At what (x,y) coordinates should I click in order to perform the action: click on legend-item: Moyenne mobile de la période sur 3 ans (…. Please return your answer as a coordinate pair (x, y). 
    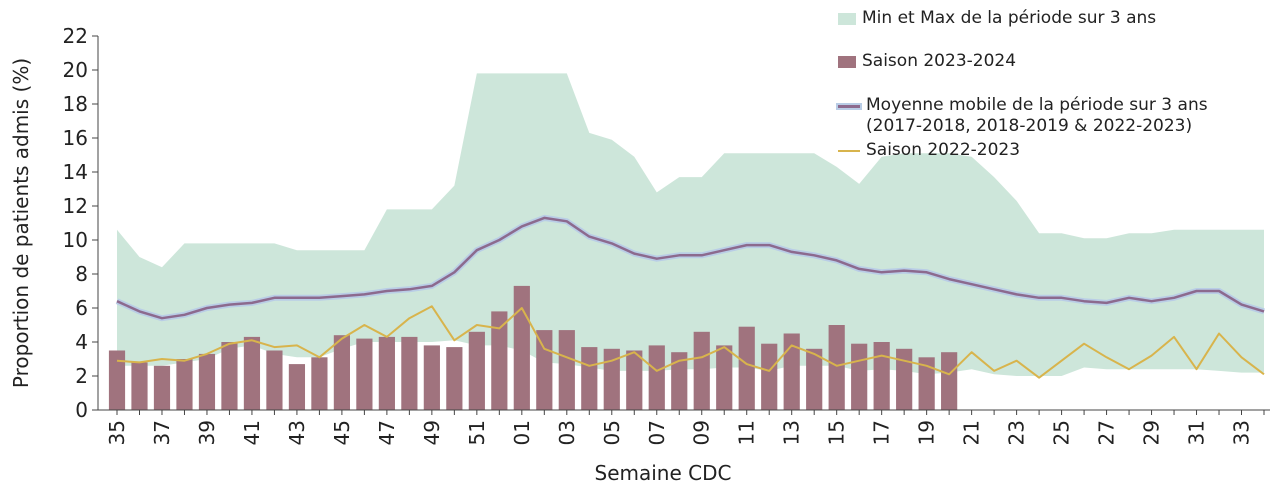
    Looking at the image, I should click on (1042, 116).